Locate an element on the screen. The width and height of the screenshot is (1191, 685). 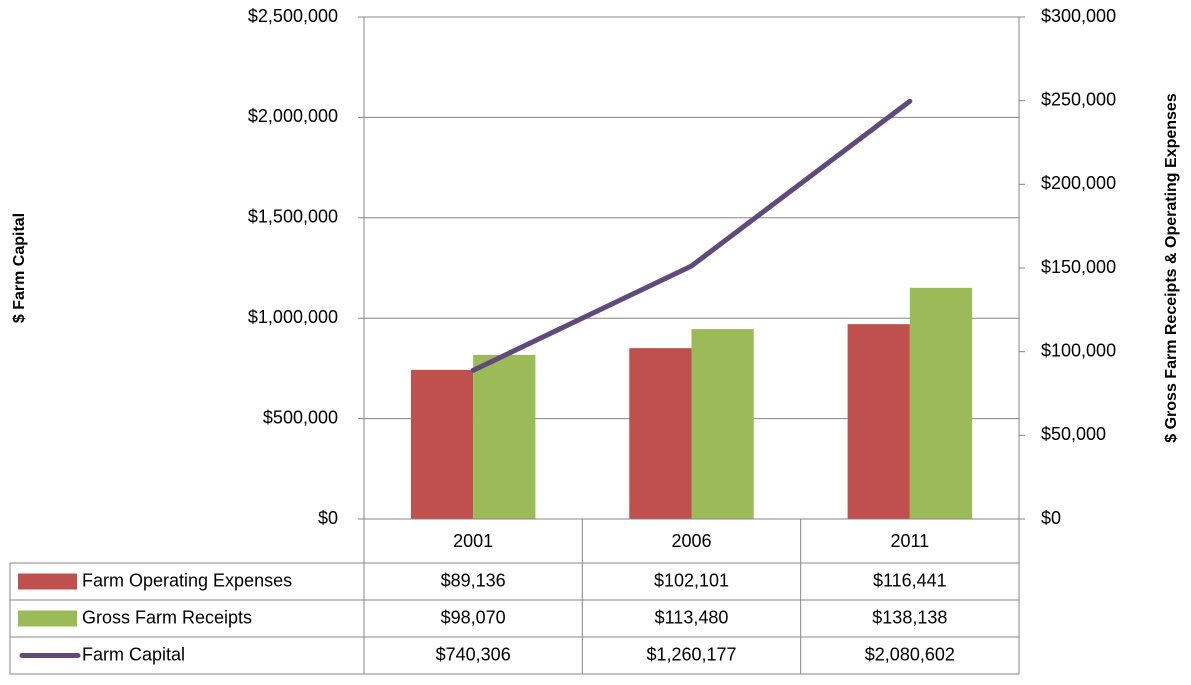
table-value: $102,101 is located at coordinates (691, 580).